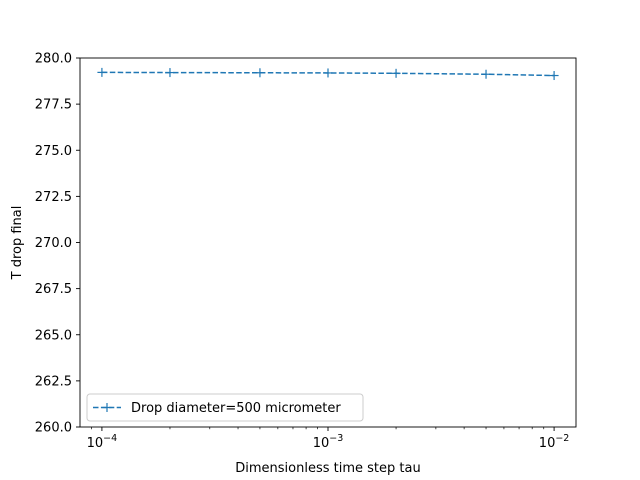 This screenshot has width=640, height=480. What do you see at coordinates (102, 442) in the screenshot?
I see `x-tick-label: 10⁻⁴` at bounding box center [102, 442].